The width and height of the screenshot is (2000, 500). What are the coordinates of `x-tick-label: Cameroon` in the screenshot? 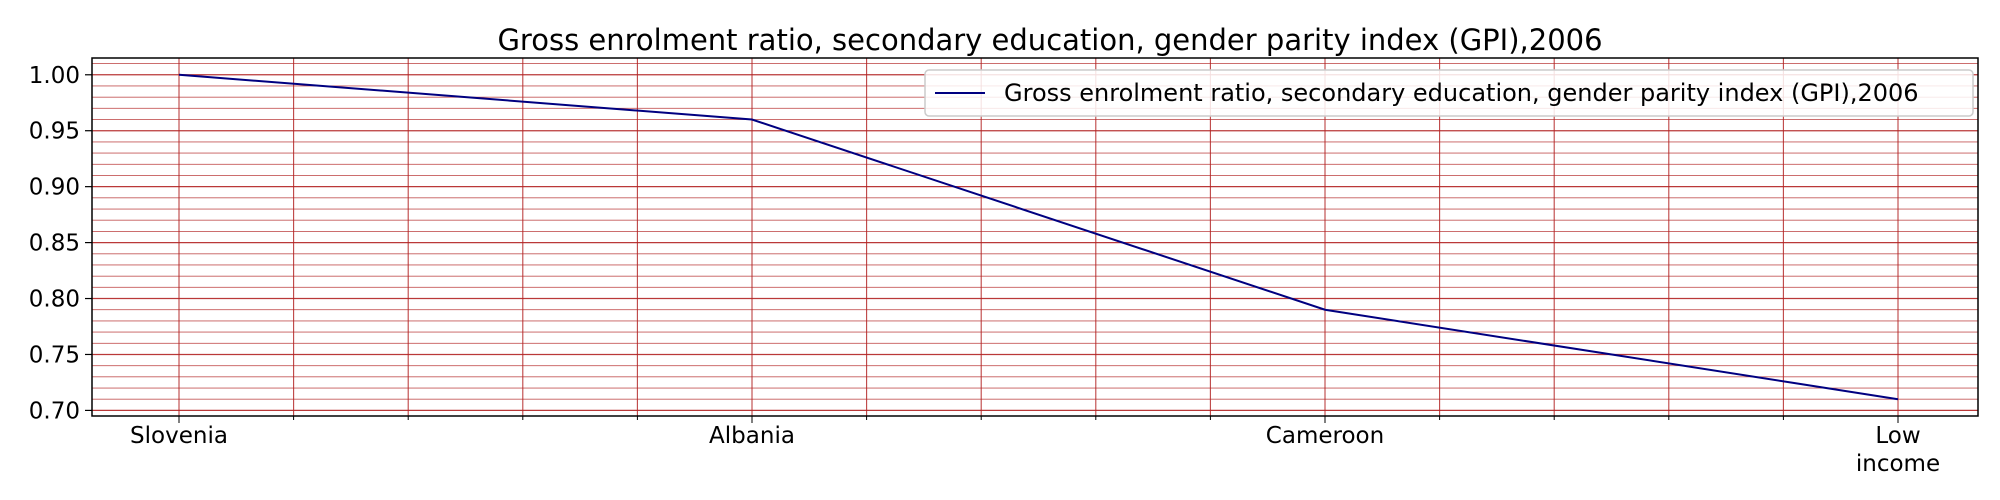 It's located at (1325, 436).